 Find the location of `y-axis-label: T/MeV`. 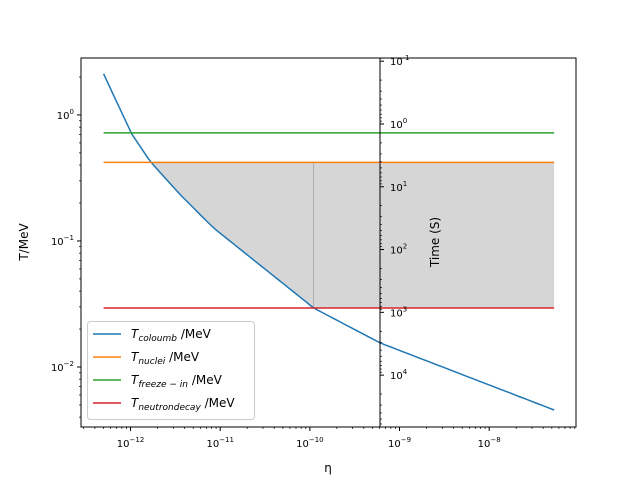

y-axis-label: T/MeV is located at coordinates (24, 242).